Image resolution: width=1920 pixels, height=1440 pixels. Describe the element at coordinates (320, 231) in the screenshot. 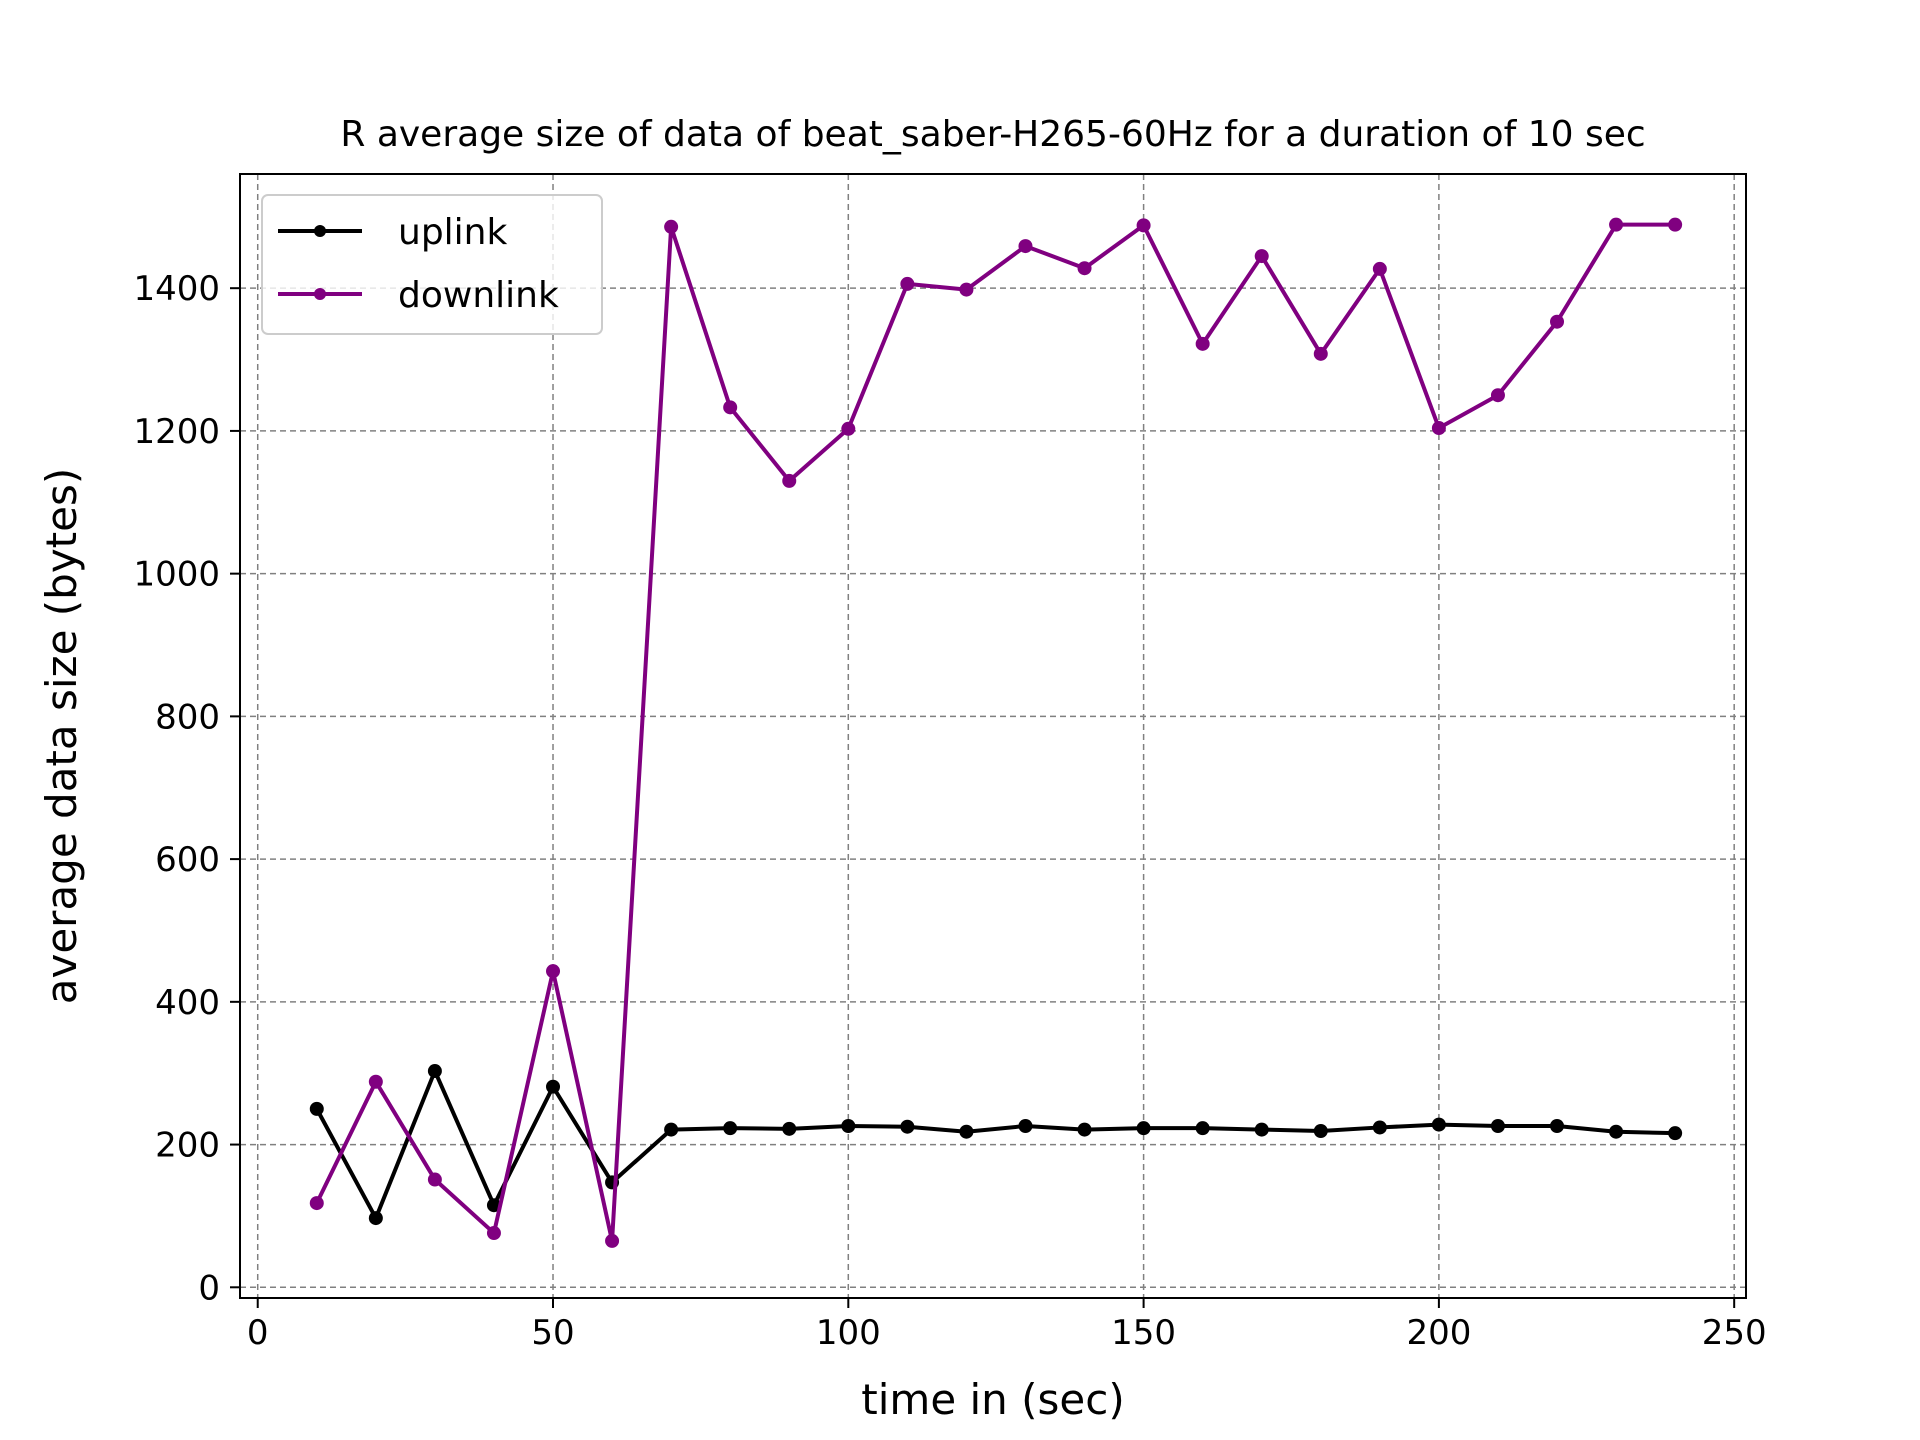

I see `legend-marker-uplink` at that location.